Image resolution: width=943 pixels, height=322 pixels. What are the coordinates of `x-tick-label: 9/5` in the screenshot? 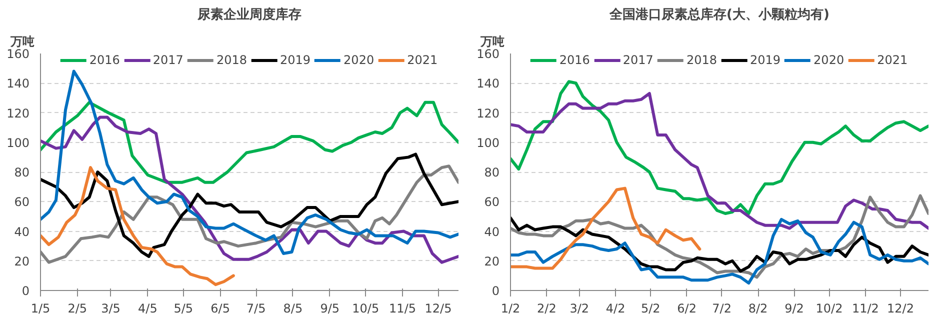 It's located at (330, 309).